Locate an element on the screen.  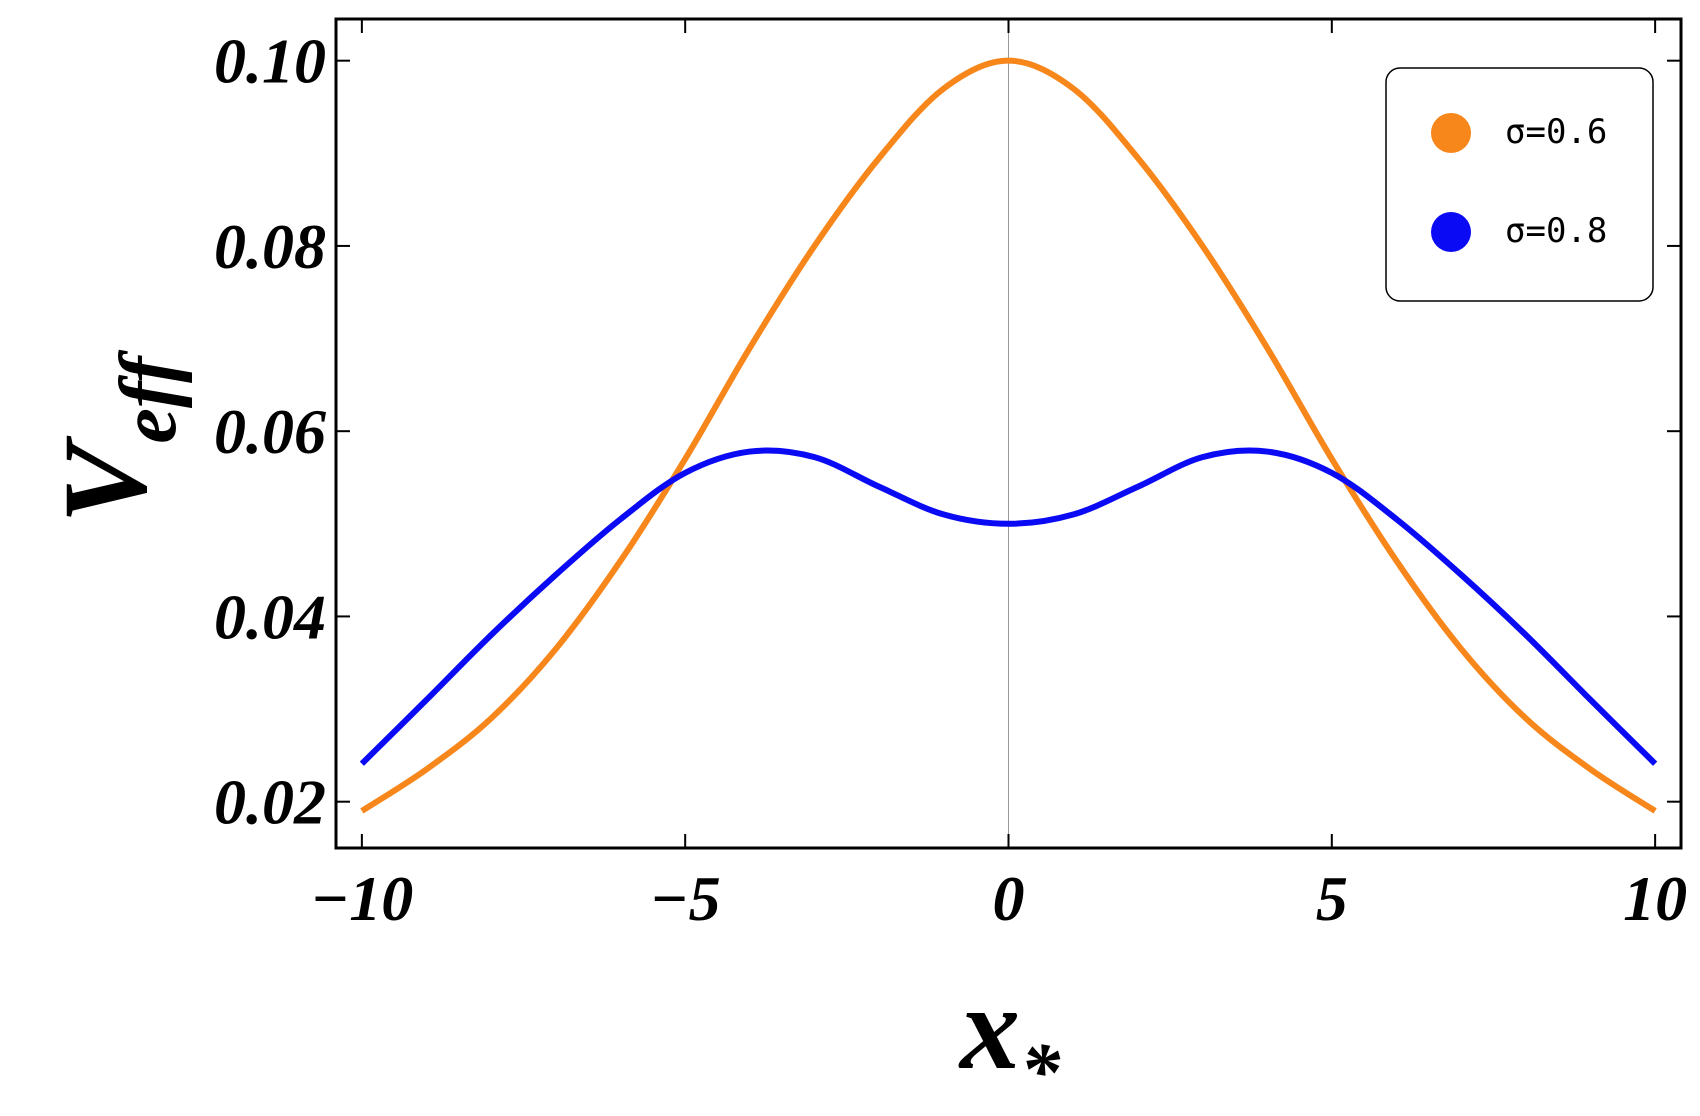
legend-box is located at coordinates (1519, 184).